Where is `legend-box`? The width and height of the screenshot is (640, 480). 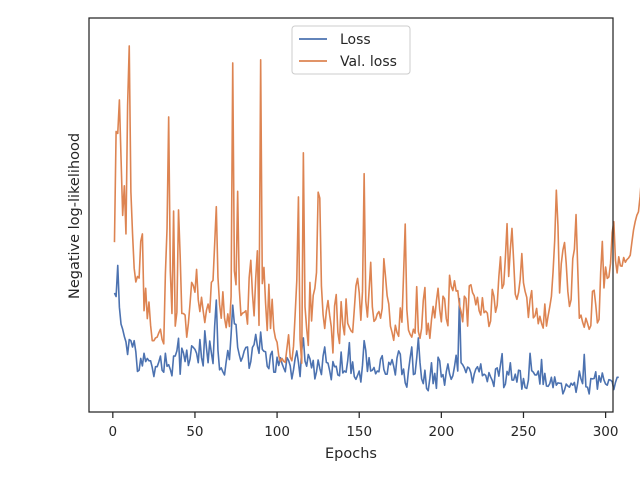 legend-box is located at coordinates (351, 50).